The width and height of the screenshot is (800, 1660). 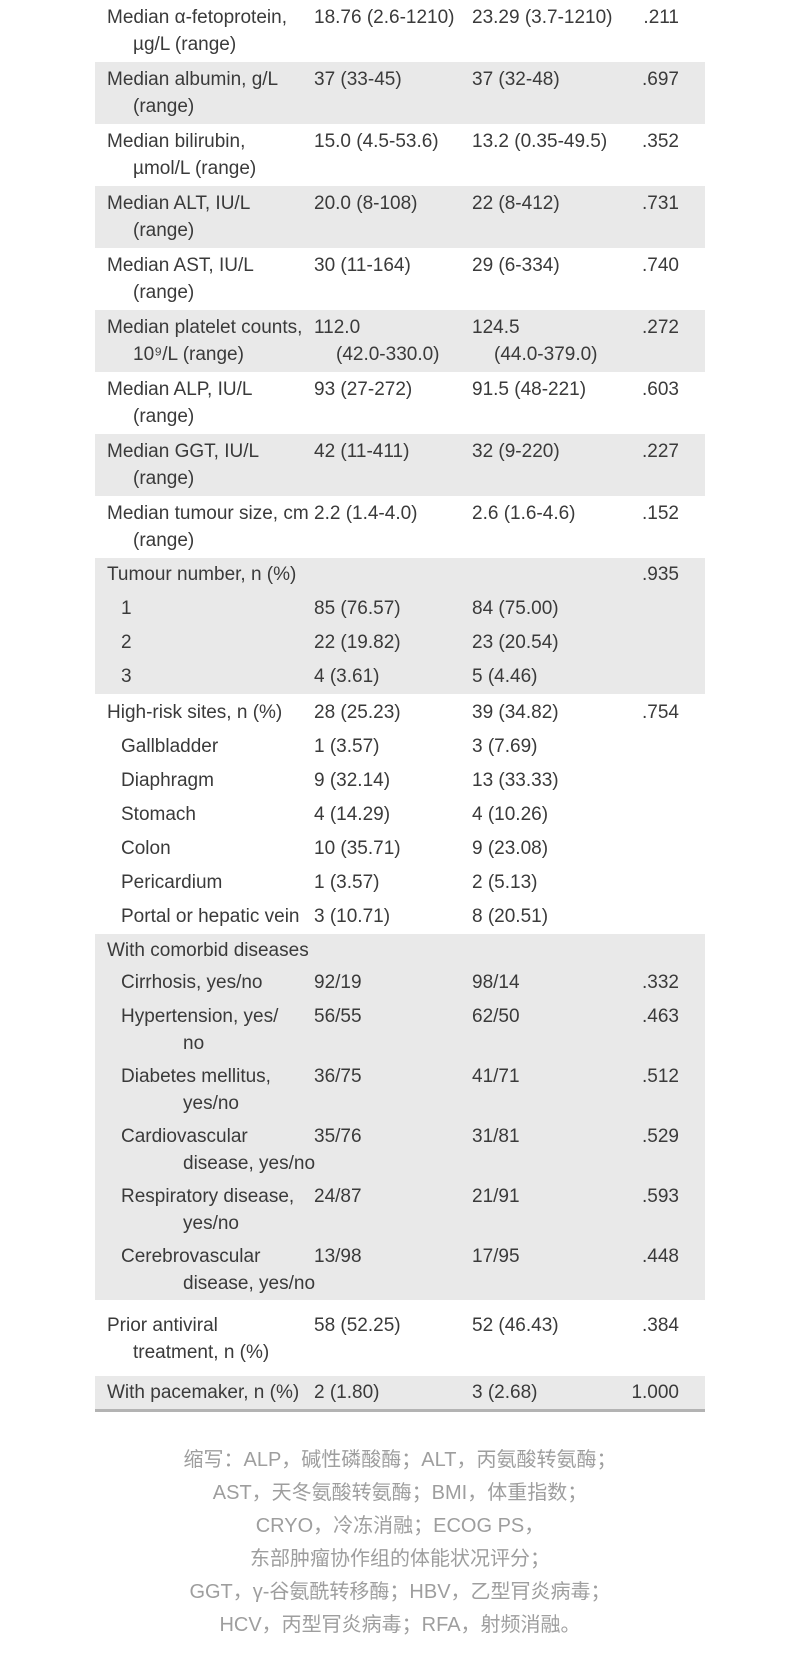 I want to click on row-label: 3, so click(x=202, y=676).